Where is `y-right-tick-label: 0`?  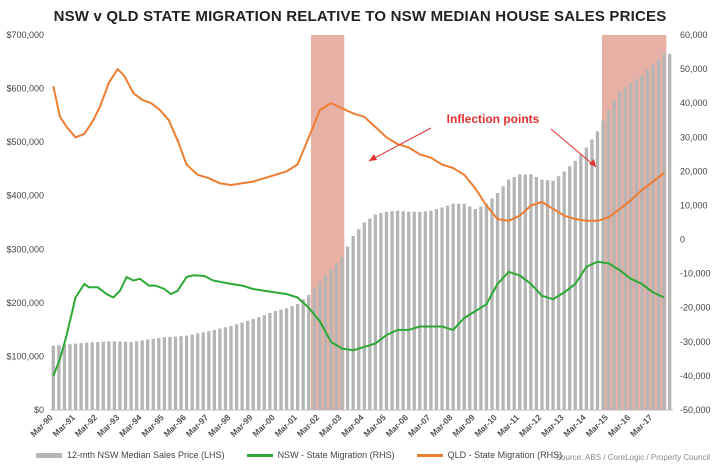
y-right-tick-label: 0 is located at coordinates (682, 240).